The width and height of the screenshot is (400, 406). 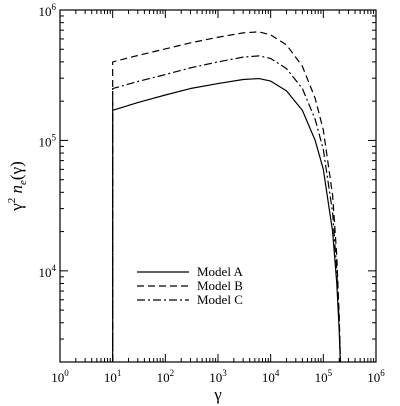 I want to click on y-axis-title-sub: e, so click(x=23, y=182).